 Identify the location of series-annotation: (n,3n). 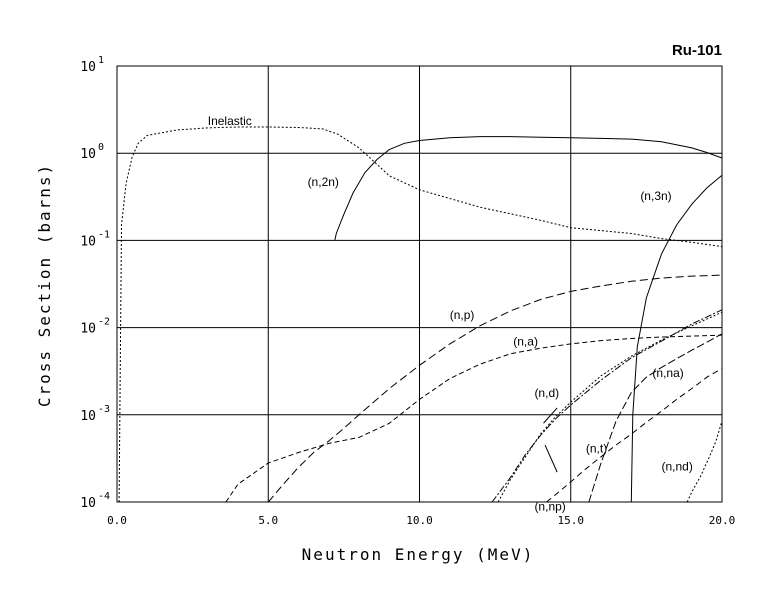
(655, 196).